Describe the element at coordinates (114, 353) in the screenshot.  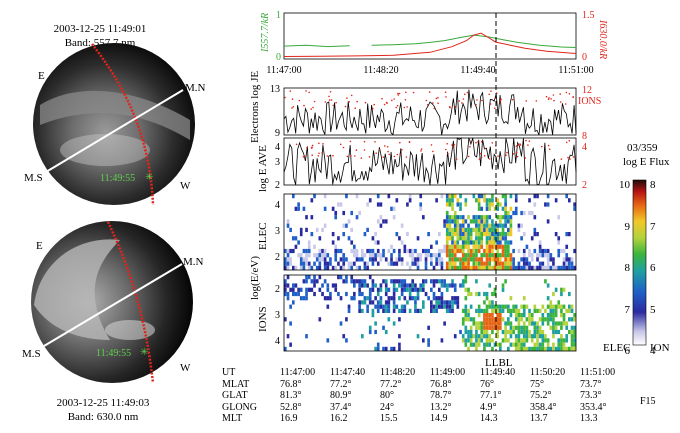
I see `sky2-marker-time: 11:49:55` at that location.